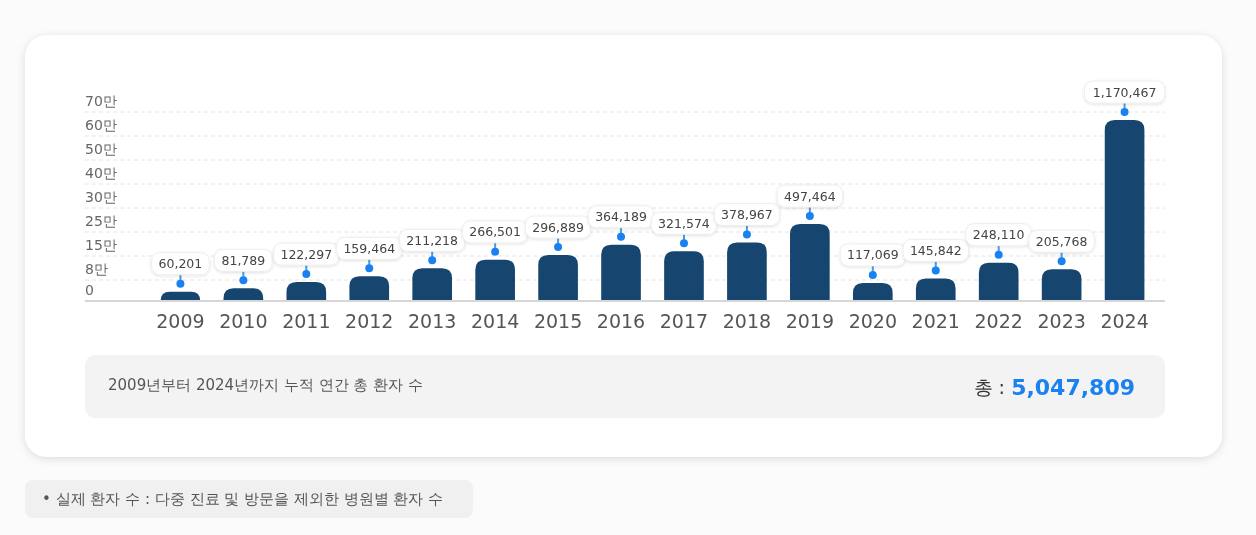  Describe the element at coordinates (101, 125) in the screenshot. I see `text: 60만` at that location.